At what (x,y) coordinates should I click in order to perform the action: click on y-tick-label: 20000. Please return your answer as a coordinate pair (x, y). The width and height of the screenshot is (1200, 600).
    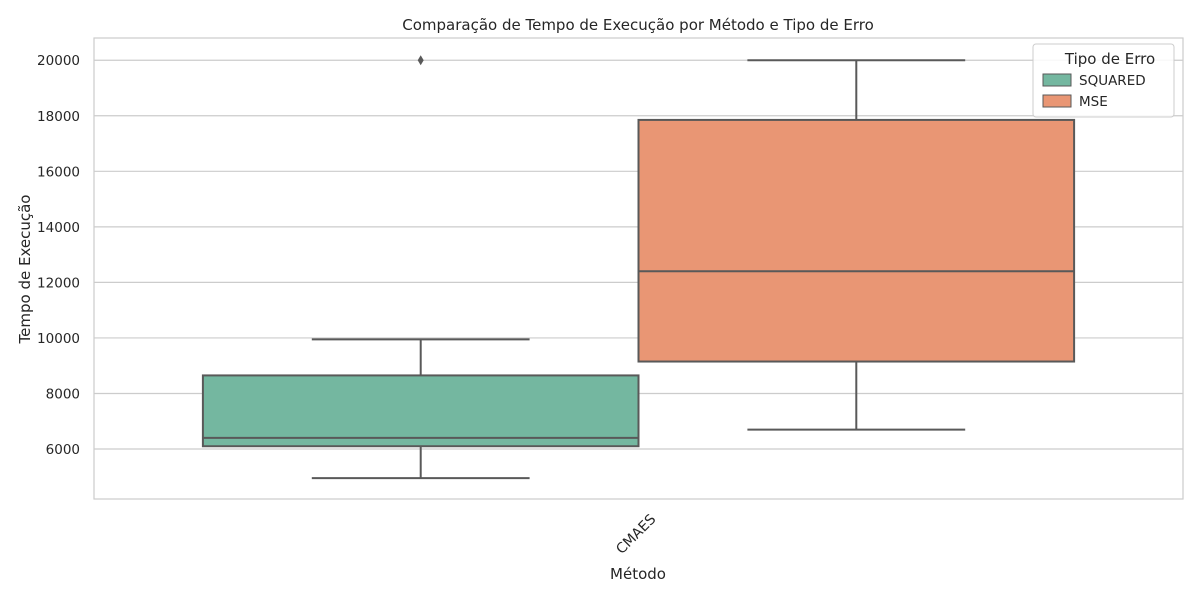
    Looking at the image, I should click on (58, 61).